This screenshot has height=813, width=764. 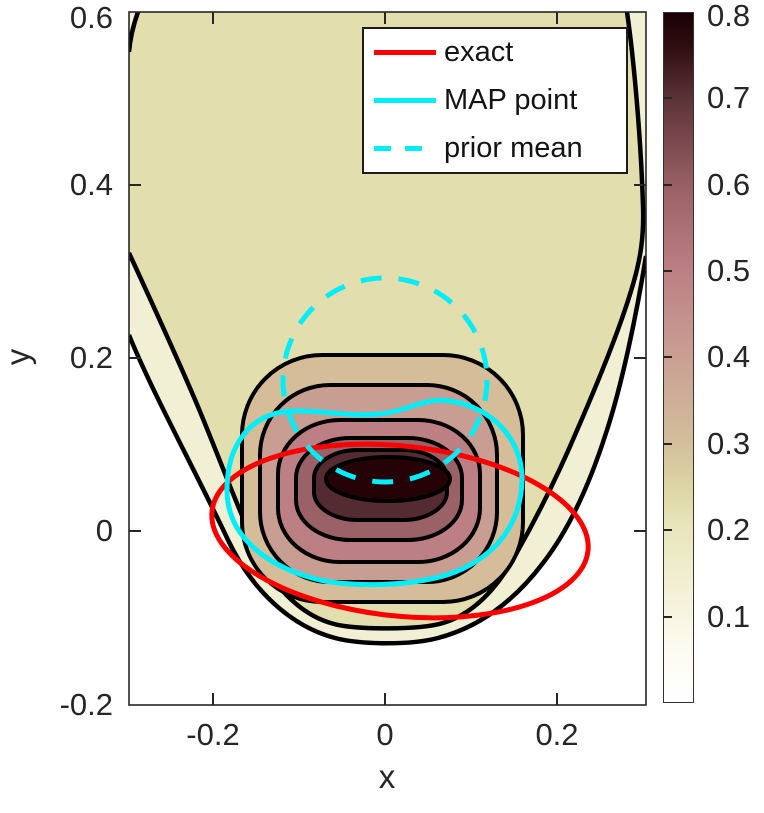 What do you see at coordinates (405, 100) in the screenshot?
I see `map-point-line-sample` at bounding box center [405, 100].